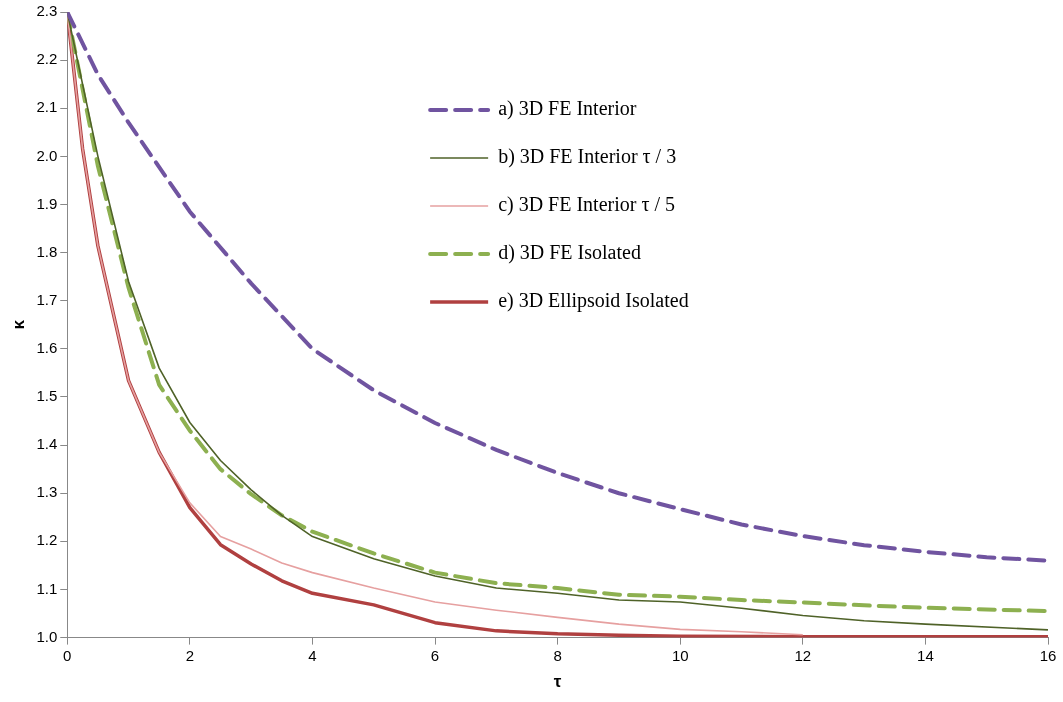  What do you see at coordinates (47, 347) in the screenshot?
I see `y-tick-label: 1.6` at bounding box center [47, 347].